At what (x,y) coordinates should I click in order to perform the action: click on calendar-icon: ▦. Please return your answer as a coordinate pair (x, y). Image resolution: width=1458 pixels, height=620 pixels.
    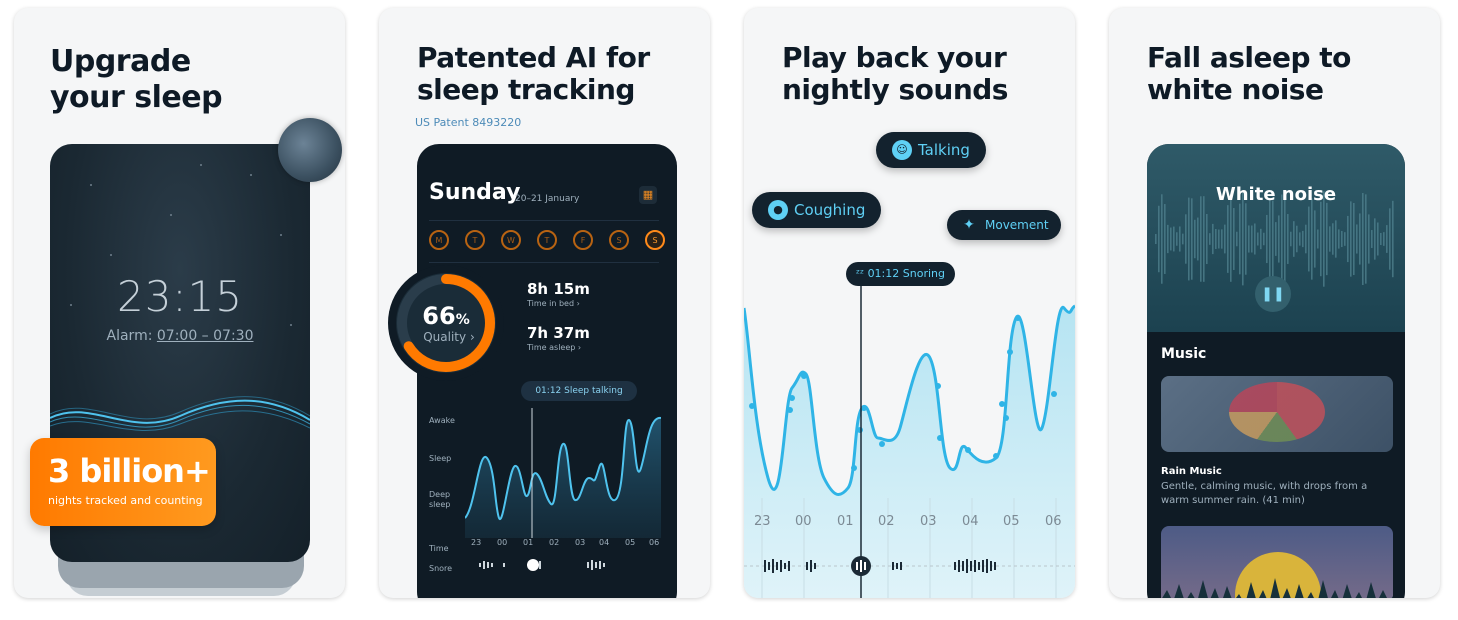
    Looking at the image, I should click on (648, 195).